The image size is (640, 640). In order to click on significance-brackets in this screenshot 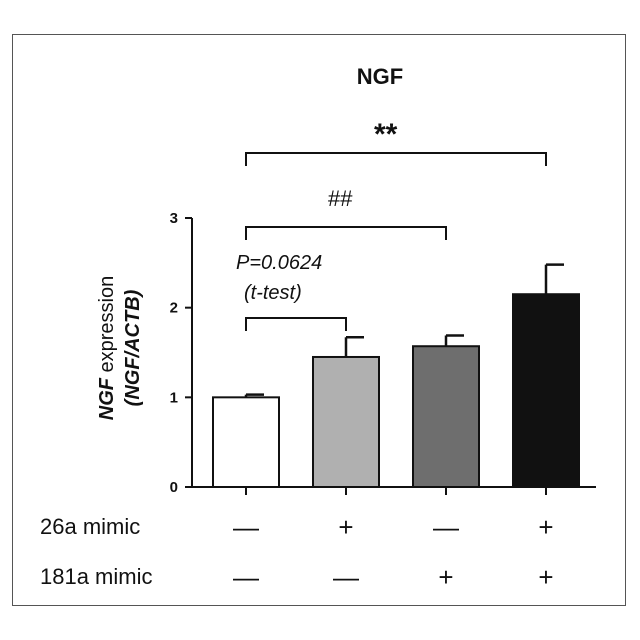, I will do `click(396, 241)`.